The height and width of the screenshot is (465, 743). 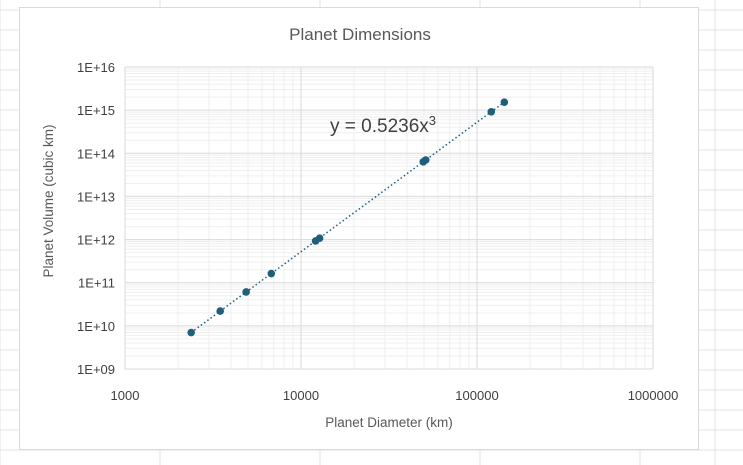 What do you see at coordinates (383, 125) in the screenshot?
I see `trendline-equation: y = 0.5236x3` at bounding box center [383, 125].